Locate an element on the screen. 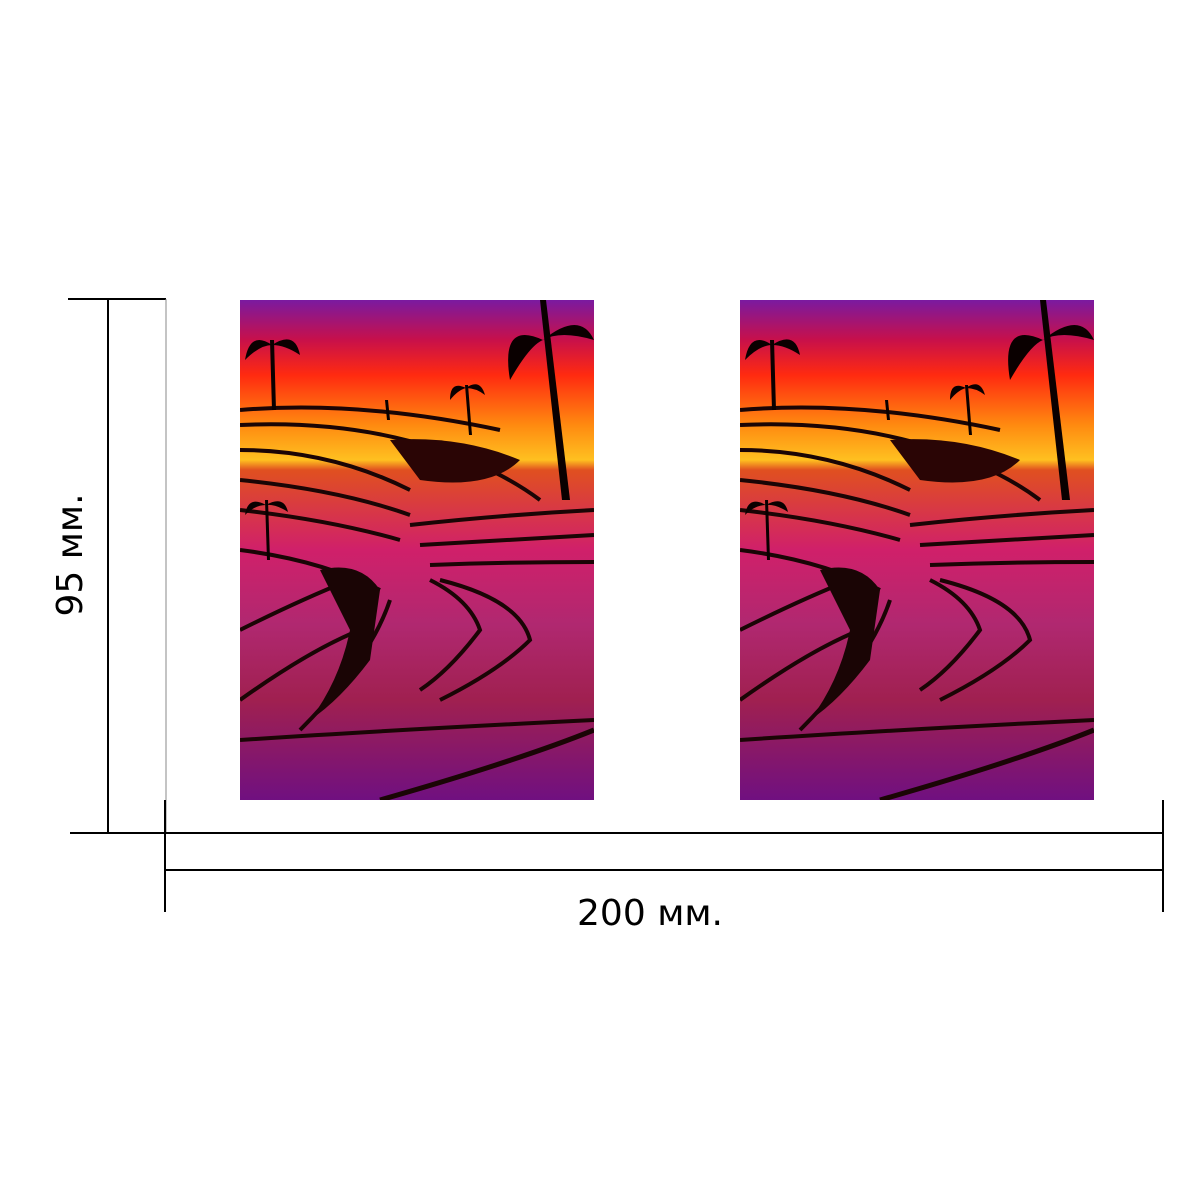  width-dimension: 200 мм. is located at coordinates (664, 867).